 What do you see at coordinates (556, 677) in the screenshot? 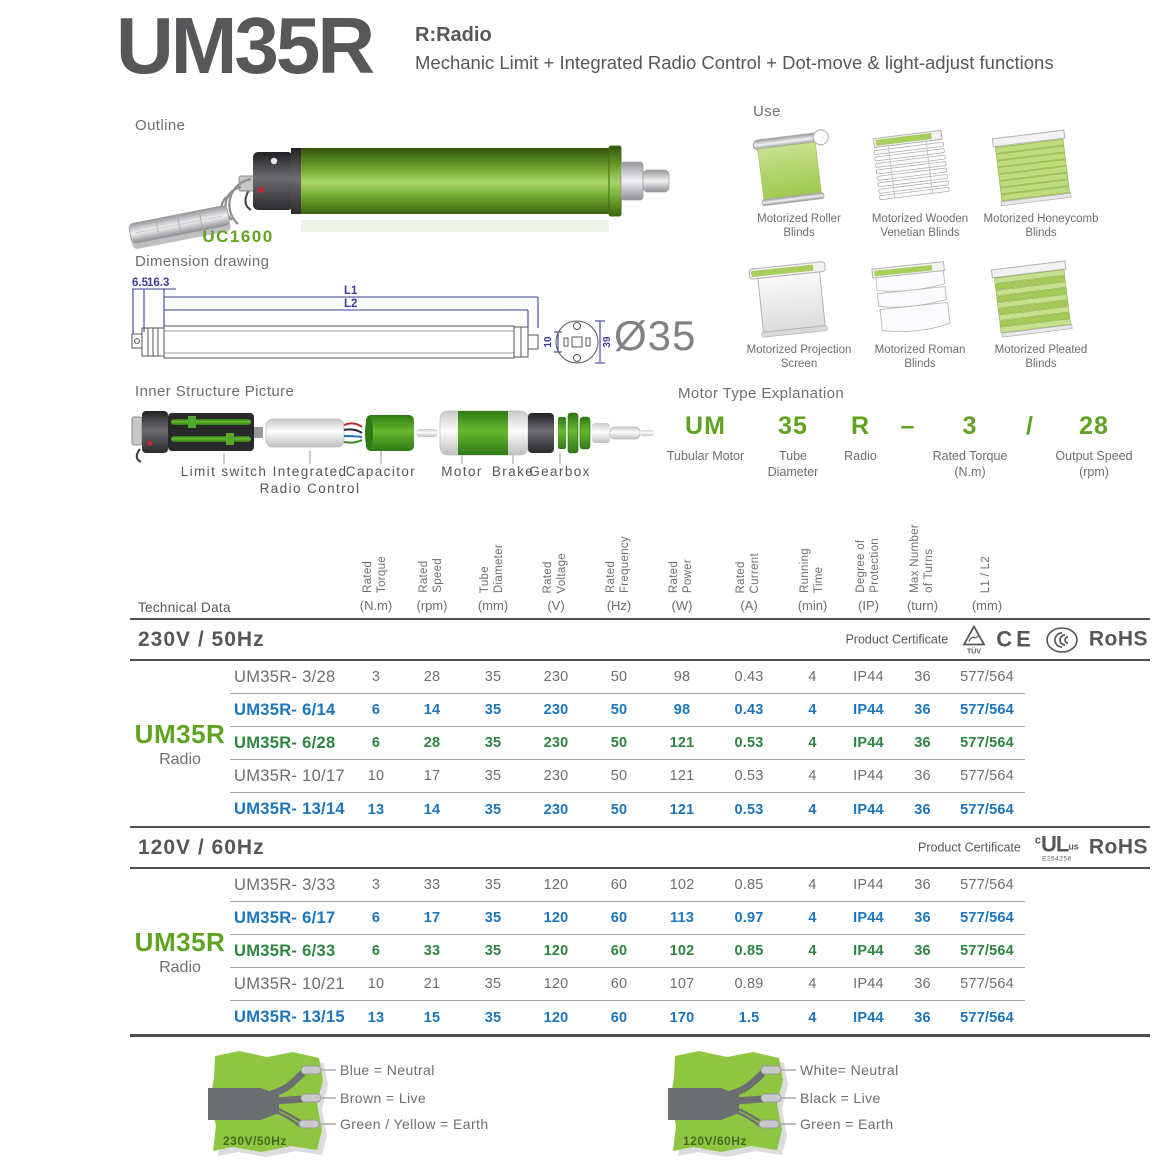
I see `value-cell: 230` at bounding box center [556, 677].